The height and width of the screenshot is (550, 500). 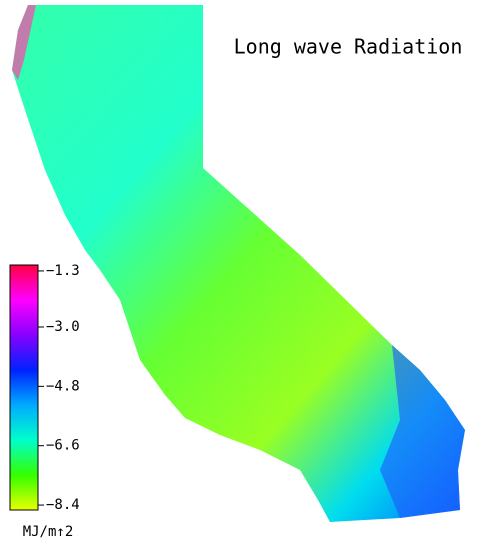 What do you see at coordinates (48, 532) in the screenshot?
I see `colorbar-label: MJ/m↑2` at bounding box center [48, 532].